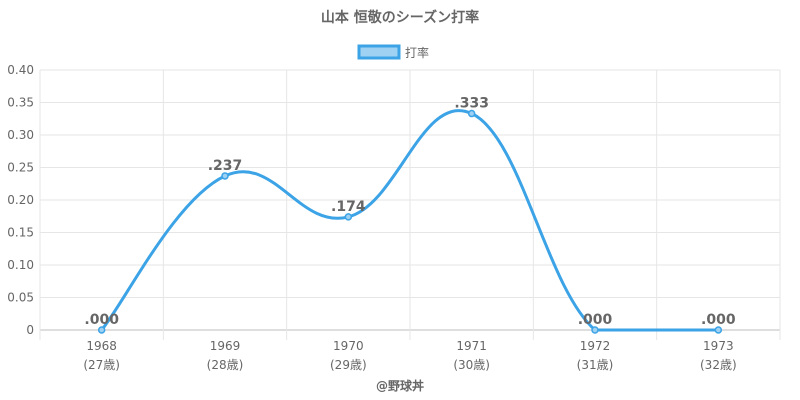 Image resolution: width=800 pixels, height=400 pixels. I want to click on x-tick-sublabel: (32歳), so click(718, 365).